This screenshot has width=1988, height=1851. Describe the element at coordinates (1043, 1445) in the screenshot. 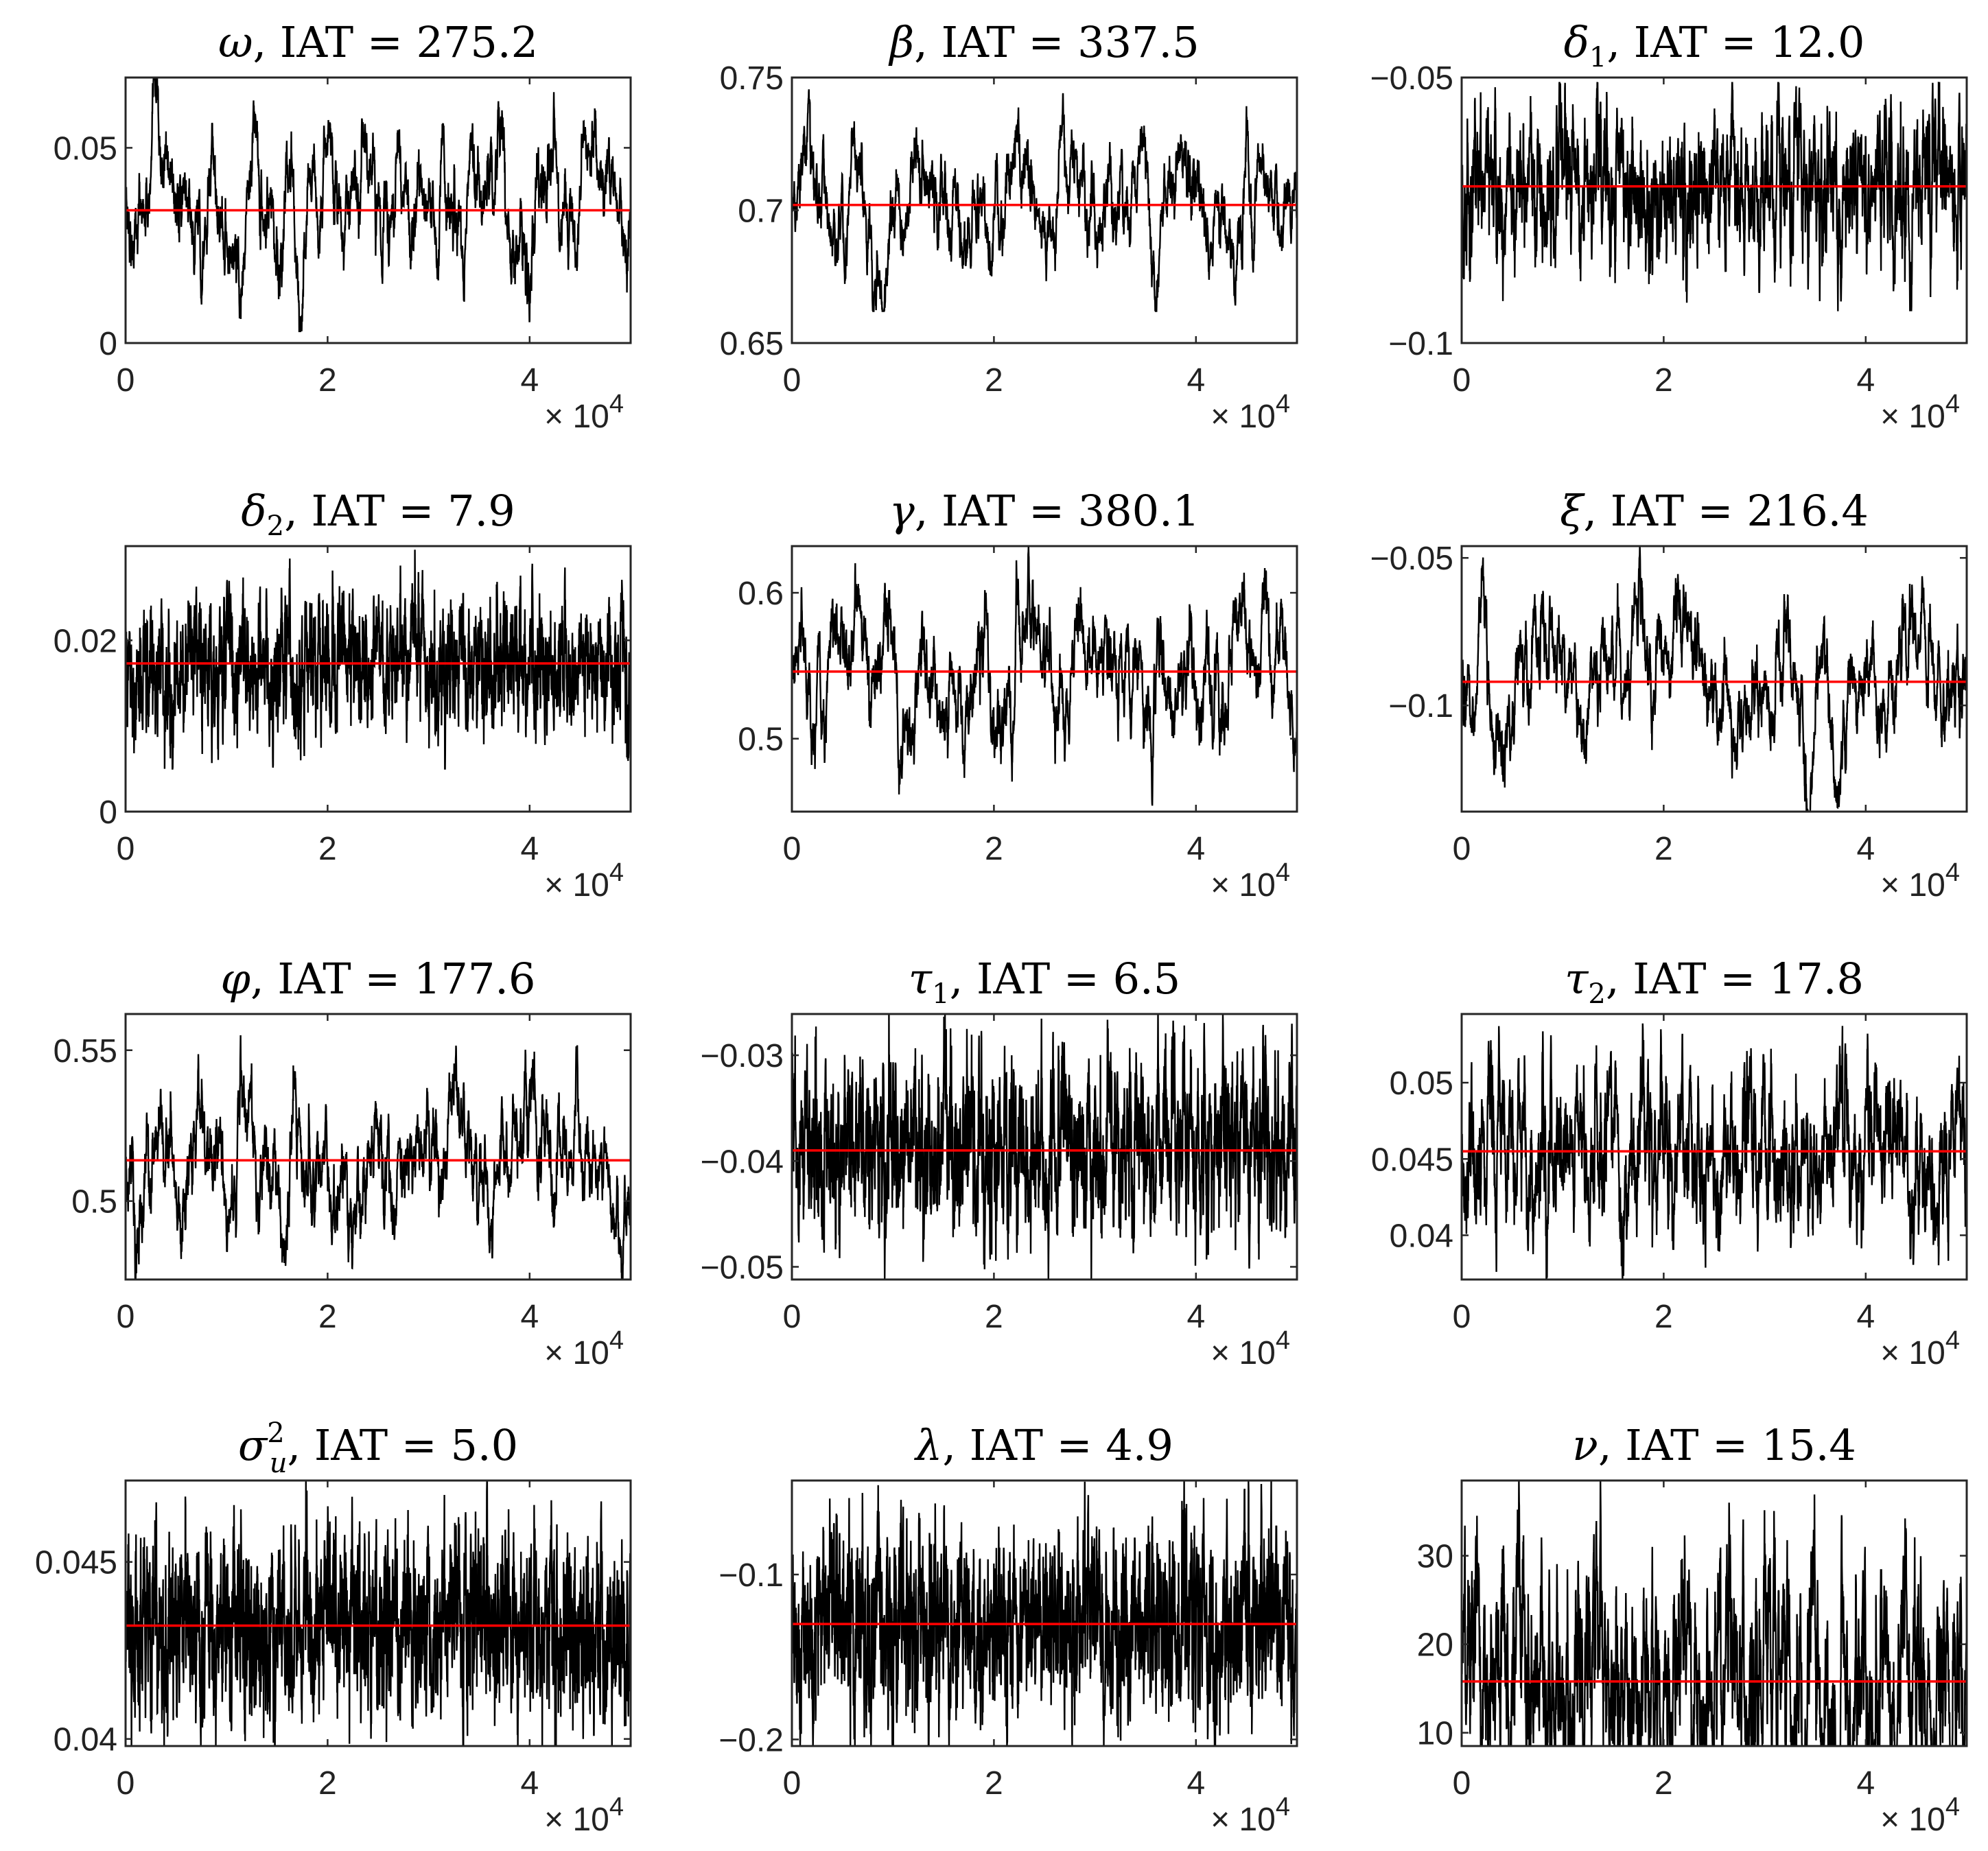

I see `panel-title: λ, IAT = 4.9` at that location.